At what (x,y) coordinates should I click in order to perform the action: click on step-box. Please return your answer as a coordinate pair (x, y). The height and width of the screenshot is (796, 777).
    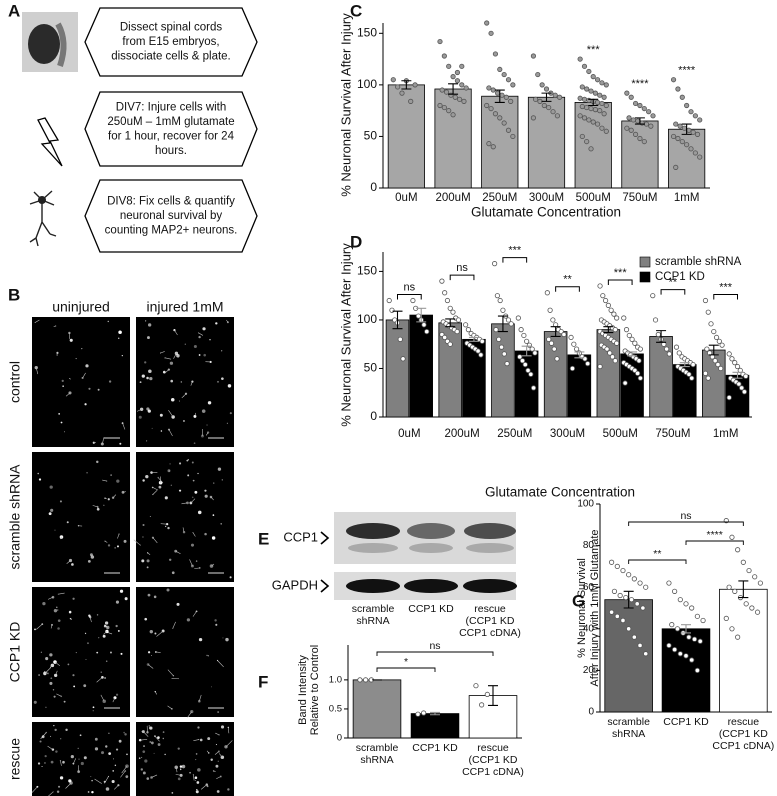
    Looking at the image, I should click on (171, 129).